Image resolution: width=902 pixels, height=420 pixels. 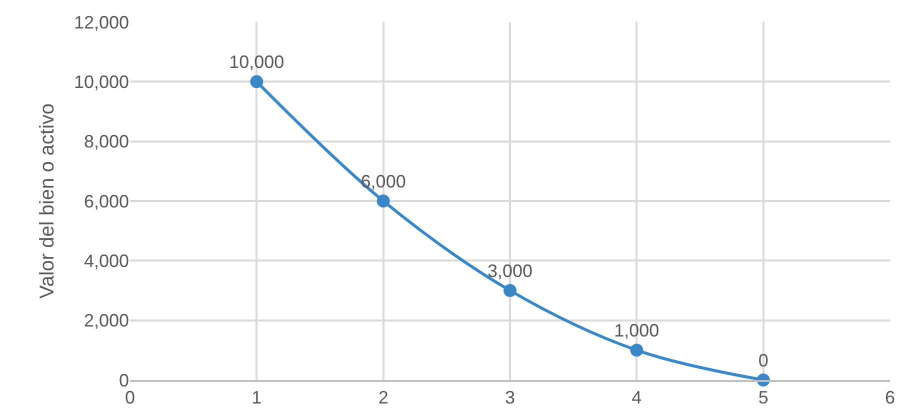 I want to click on y-axis-title: Valor del bien o activo, so click(x=47, y=201).